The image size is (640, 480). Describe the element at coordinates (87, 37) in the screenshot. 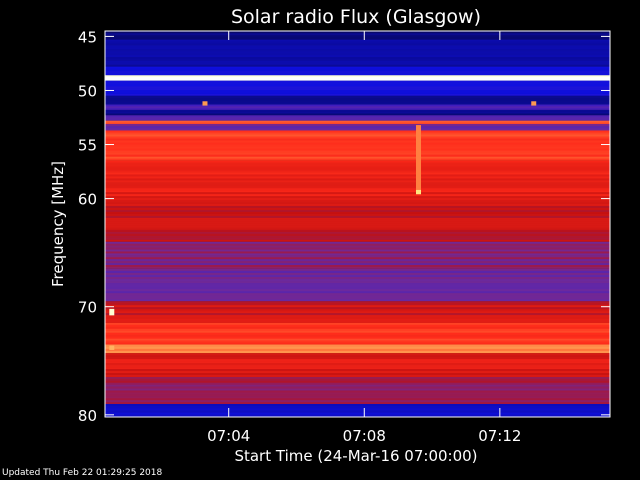

I see `y-tick-label: 45` at that location.